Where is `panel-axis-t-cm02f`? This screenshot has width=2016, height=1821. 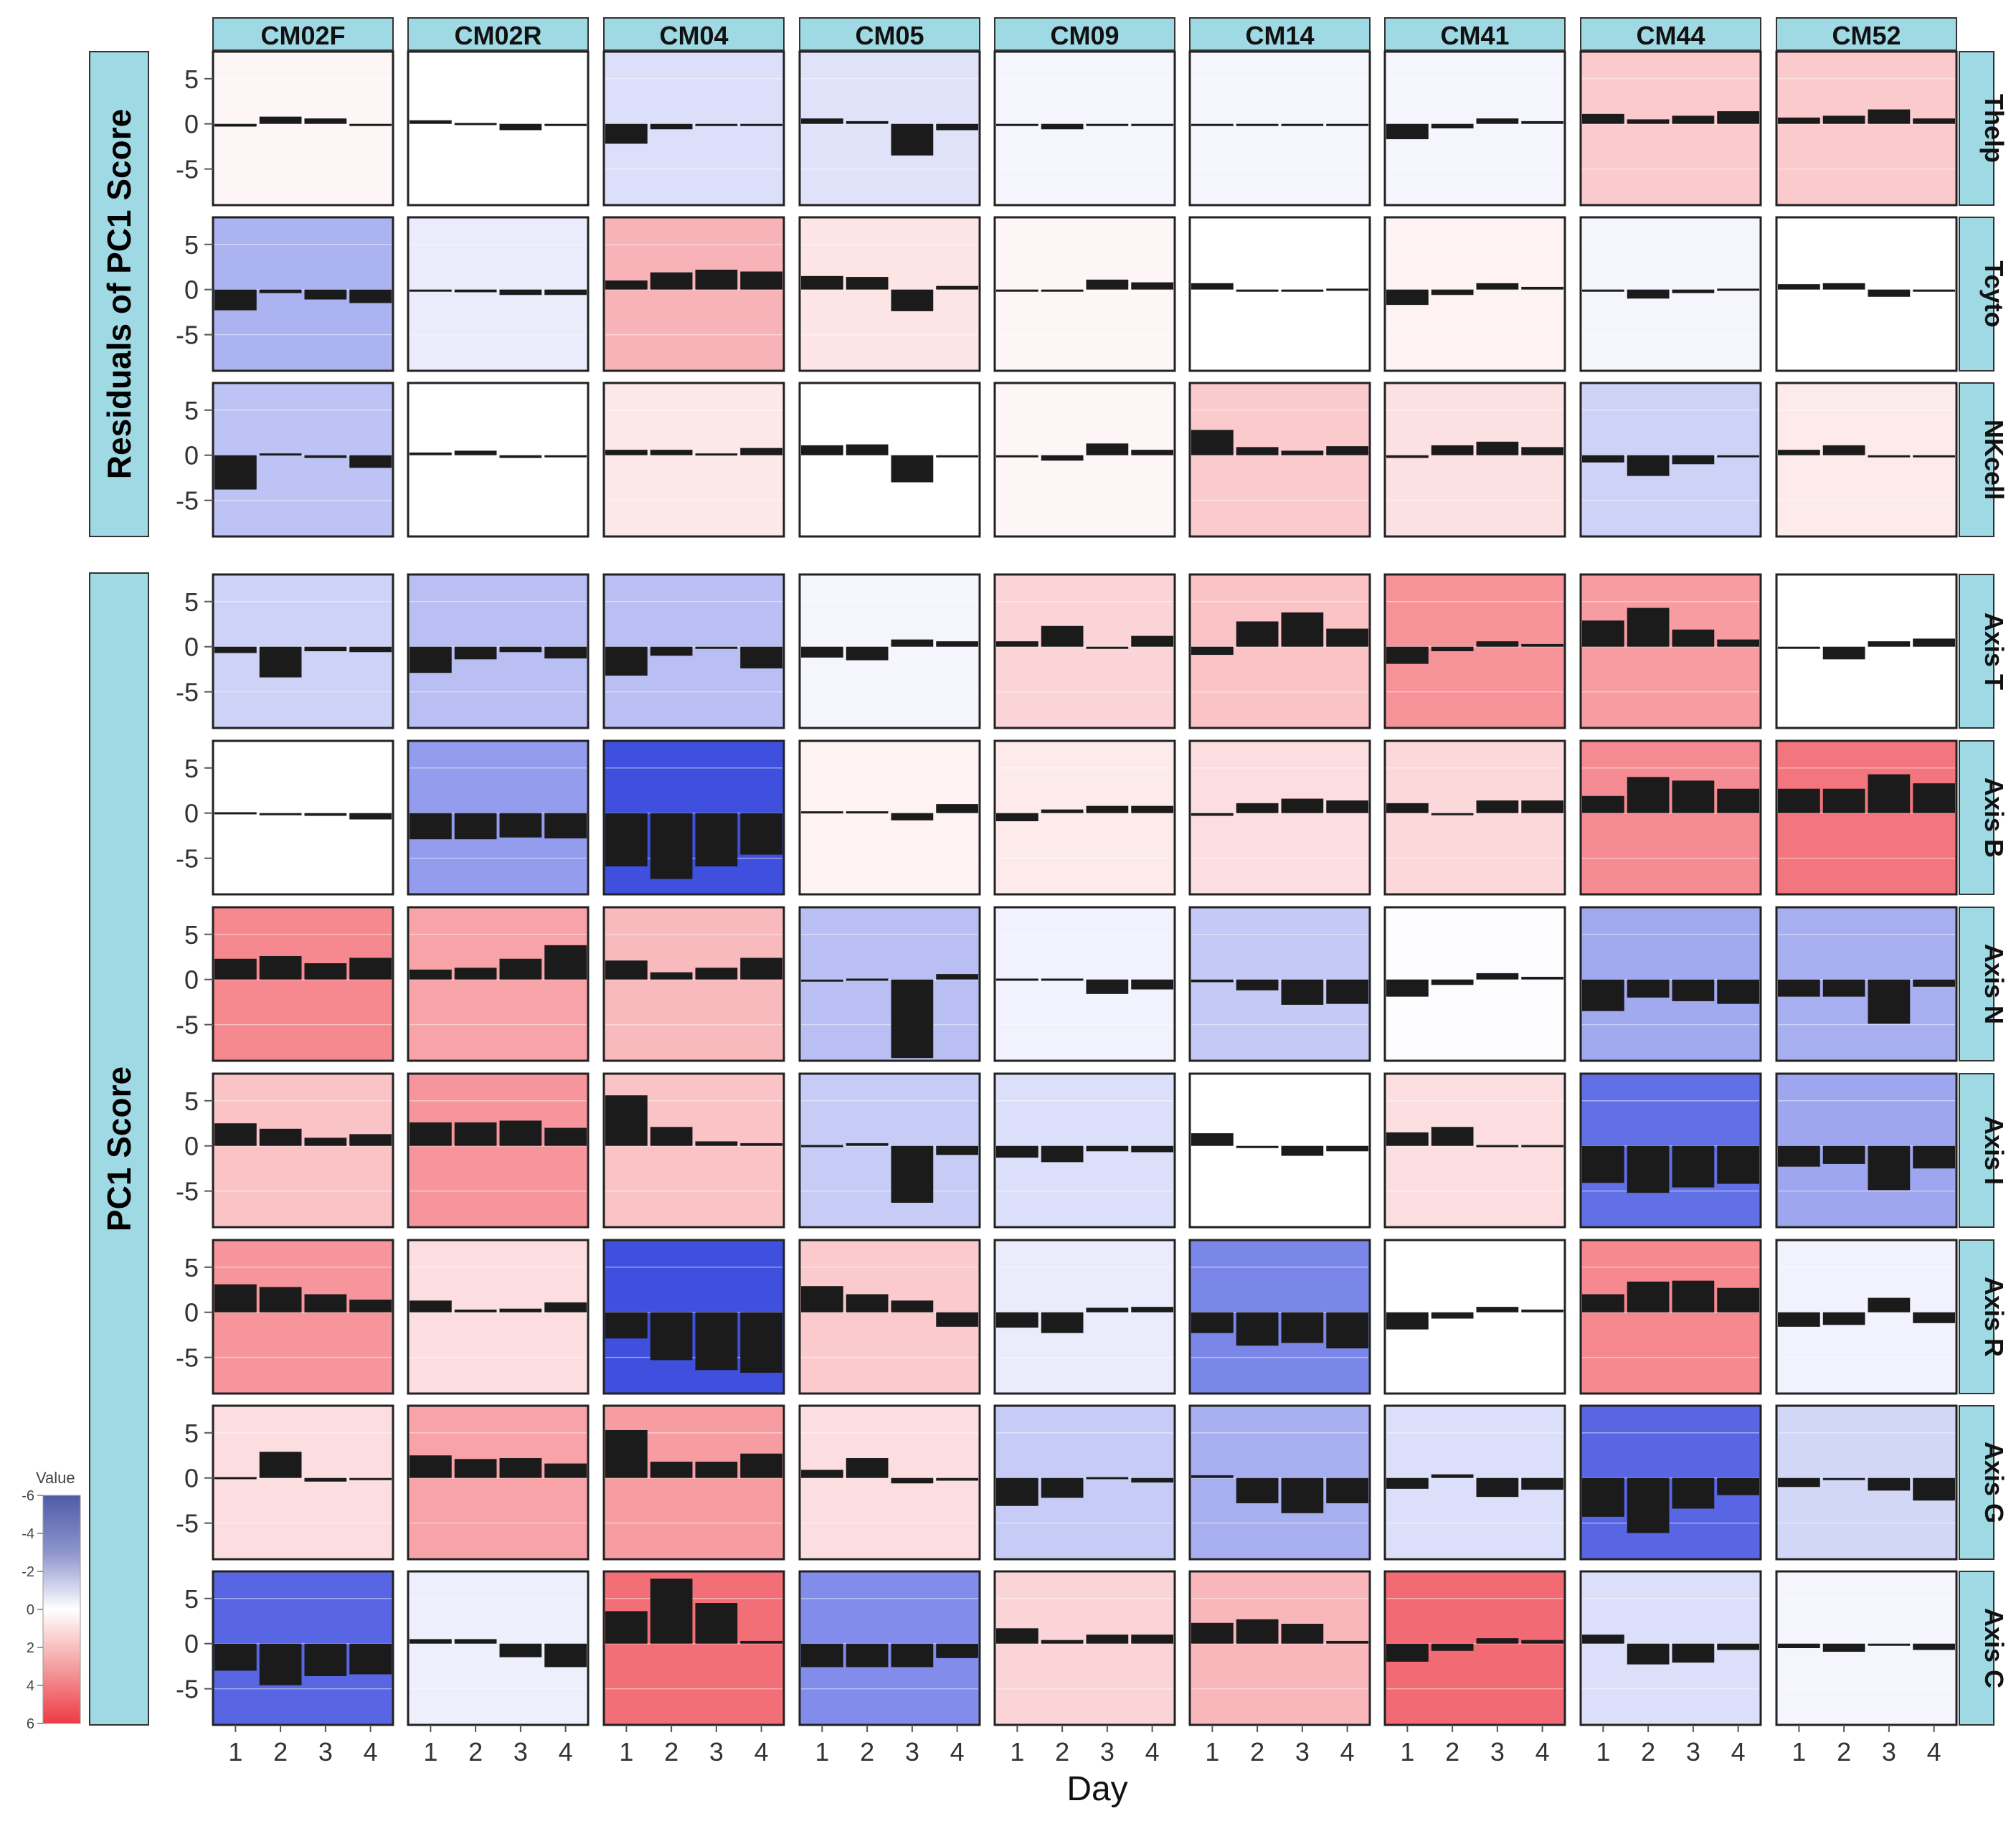 panel-axis-t-cm02f is located at coordinates (303, 651).